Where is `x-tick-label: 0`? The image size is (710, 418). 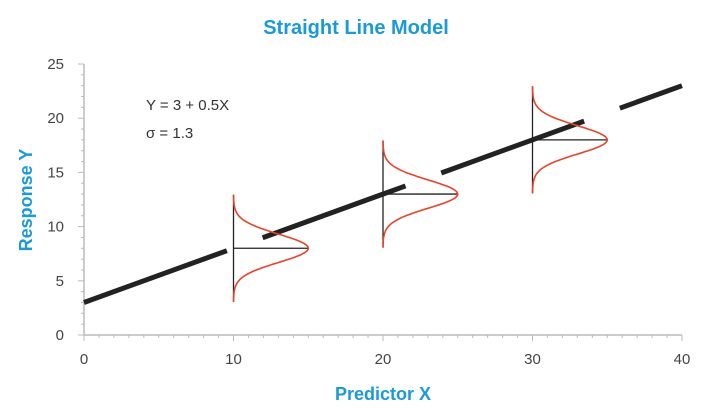
x-tick-label: 0 is located at coordinates (84, 359).